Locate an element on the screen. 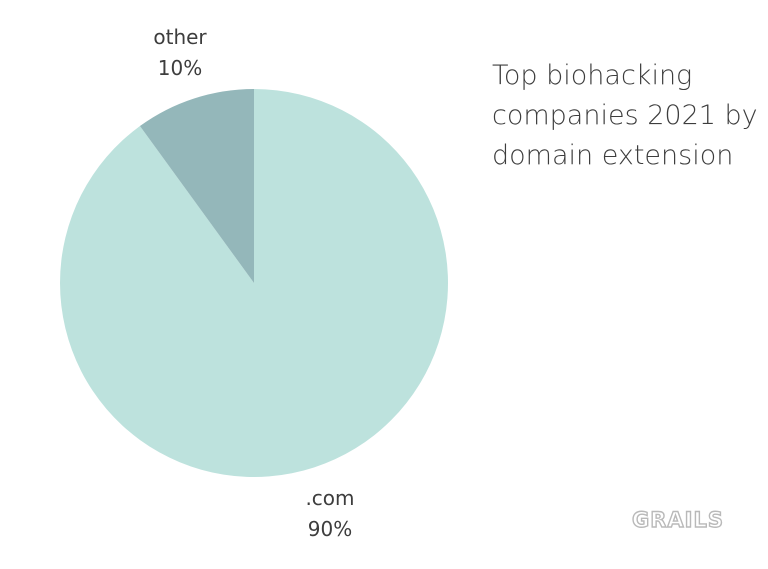 The height and width of the screenshot is (569, 768). slice-label-other: other is located at coordinates (180, 37).